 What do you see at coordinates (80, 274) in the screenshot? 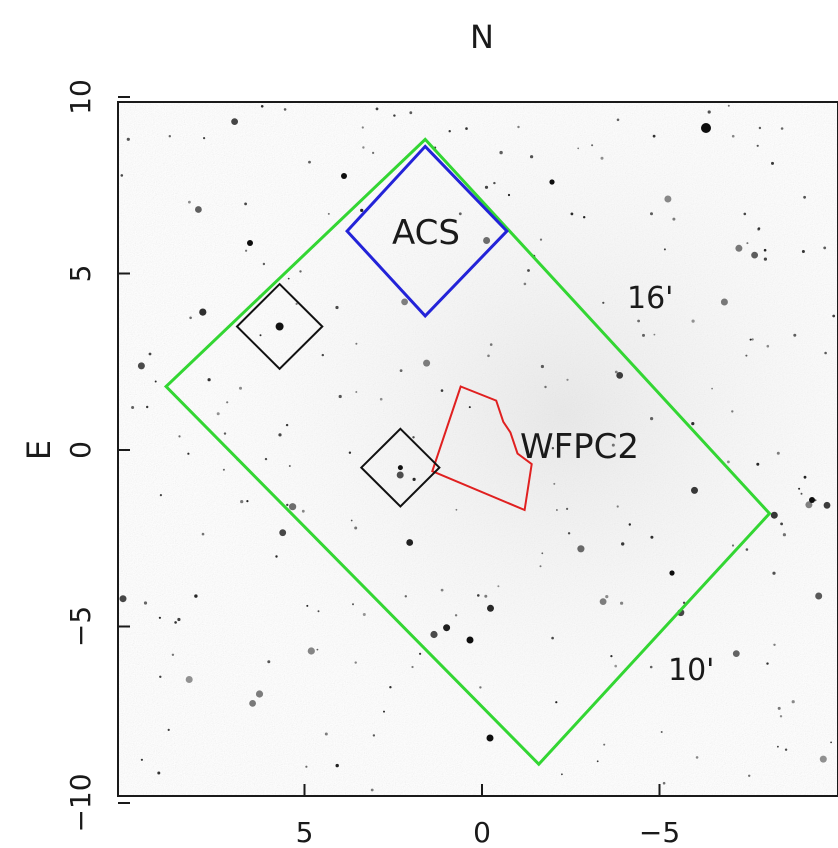
I see `y-tick-label: 5` at bounding box center [80, 274].